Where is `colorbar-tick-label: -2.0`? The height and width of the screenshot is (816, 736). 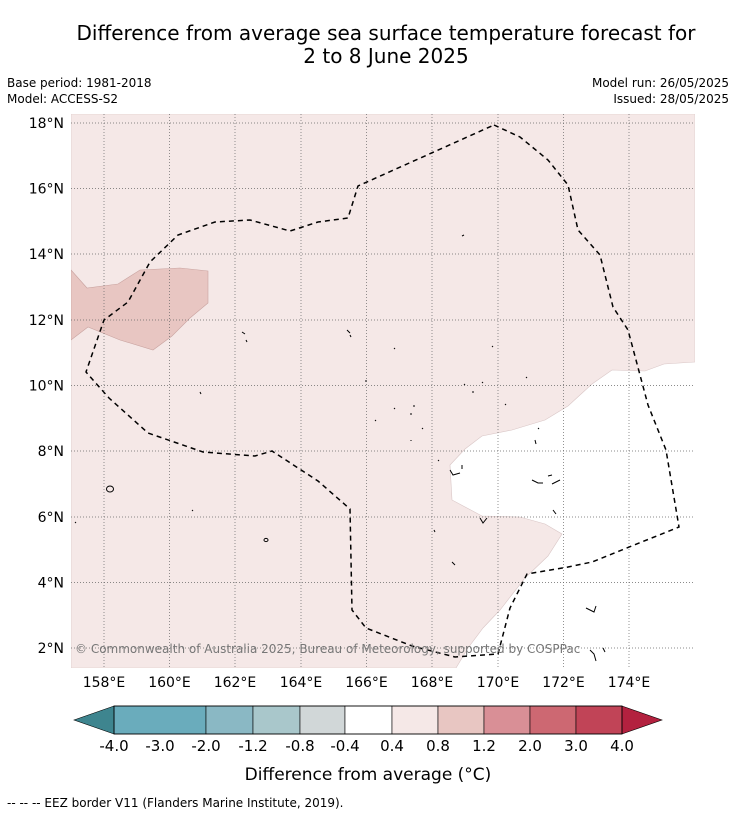
colorbar-tick-label: -2.0 is located at coordinates (205, 746).